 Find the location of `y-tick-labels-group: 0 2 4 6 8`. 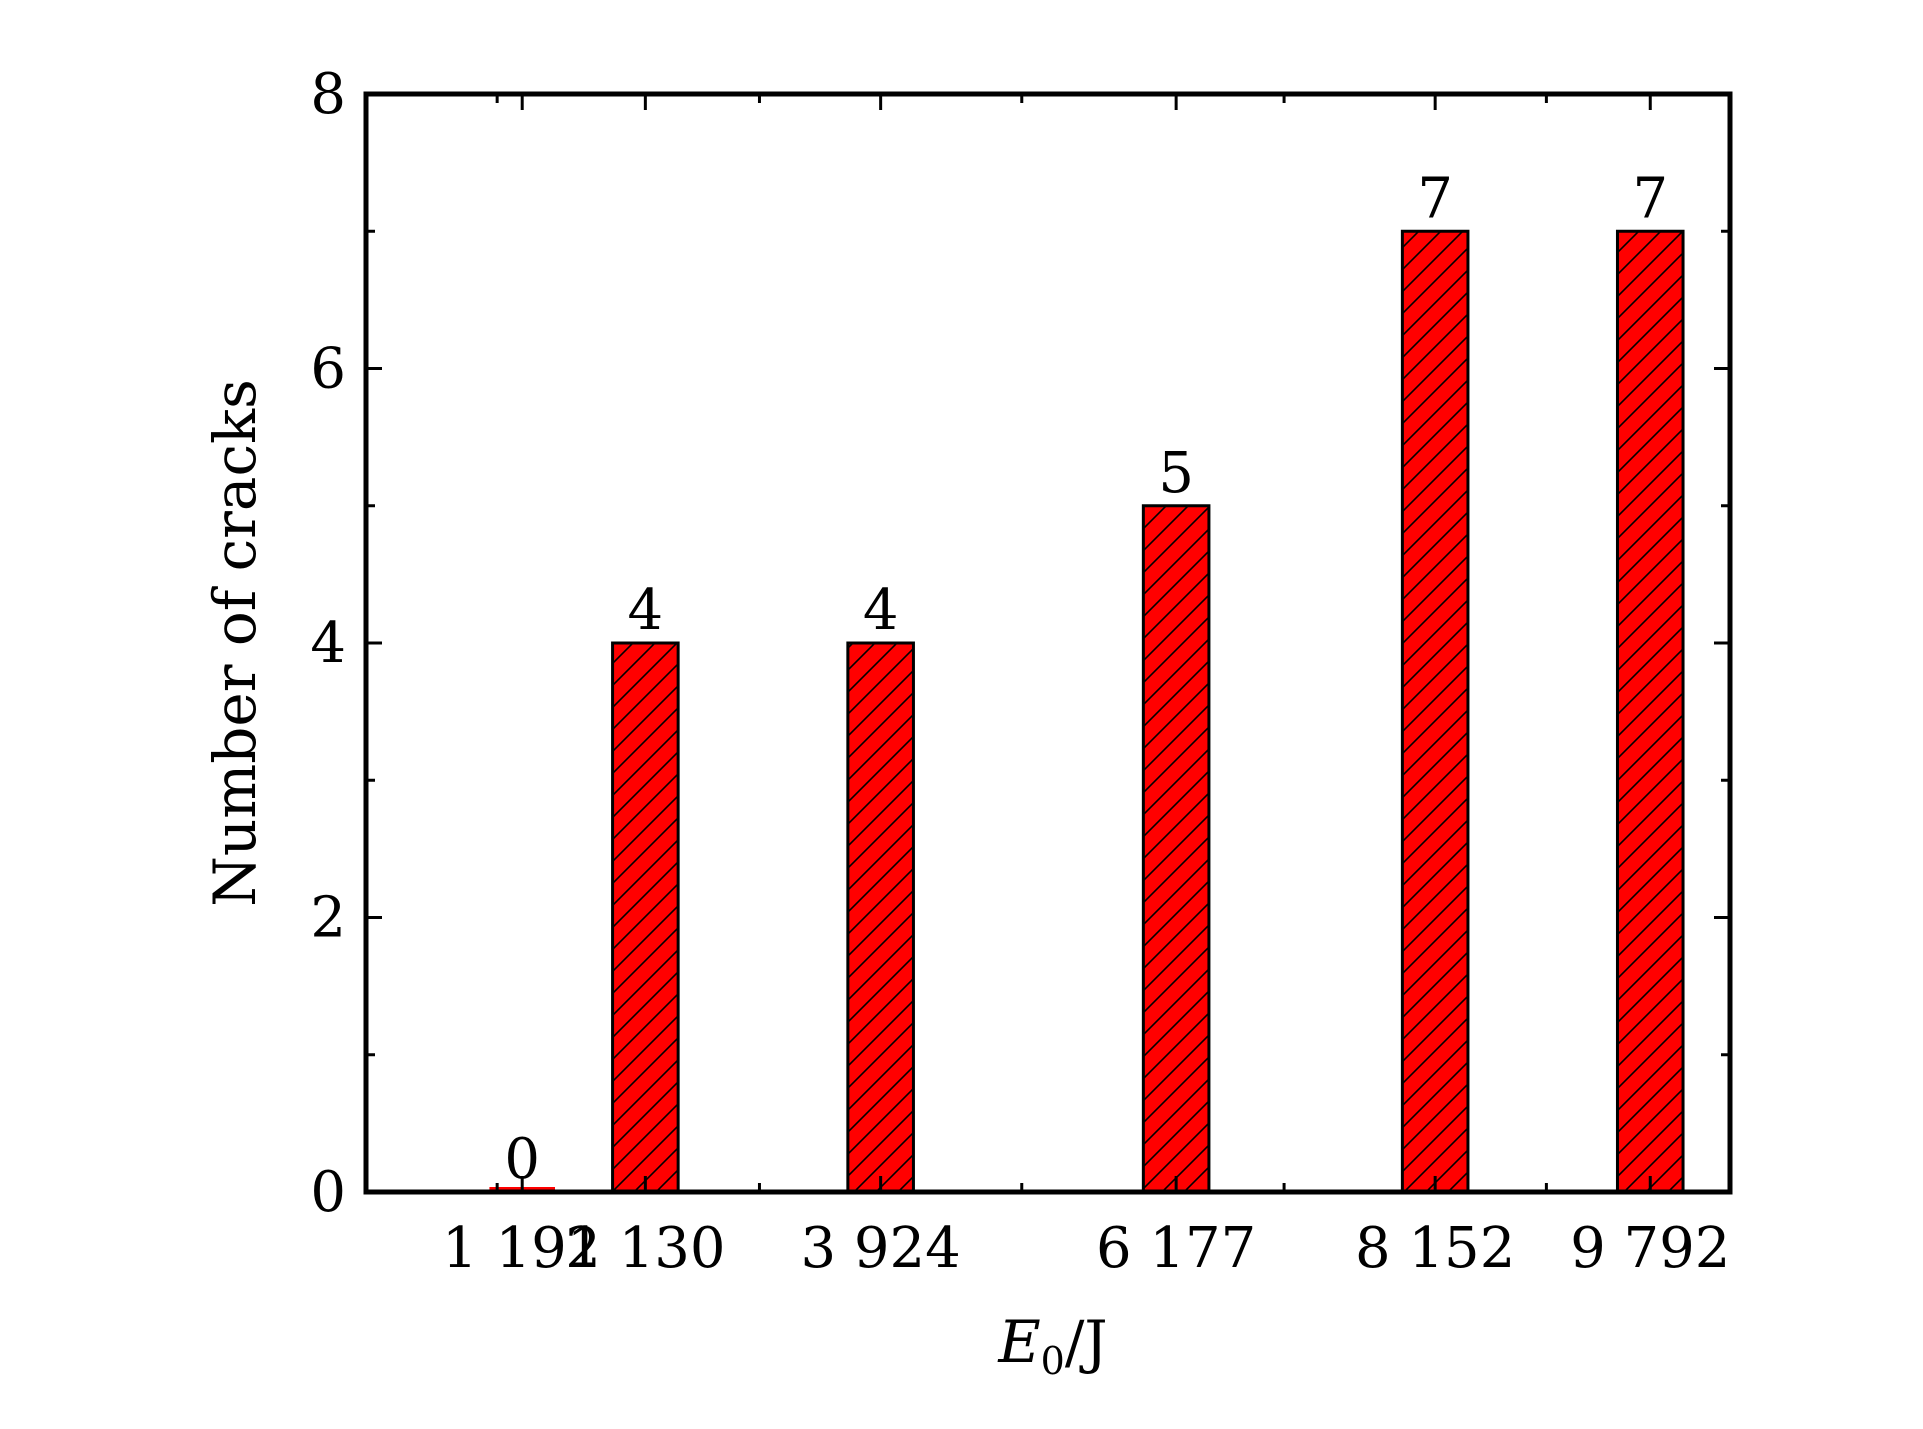

y-tick-labels-group: 0 2 4 6 8 is located at coordinates (328, 643).